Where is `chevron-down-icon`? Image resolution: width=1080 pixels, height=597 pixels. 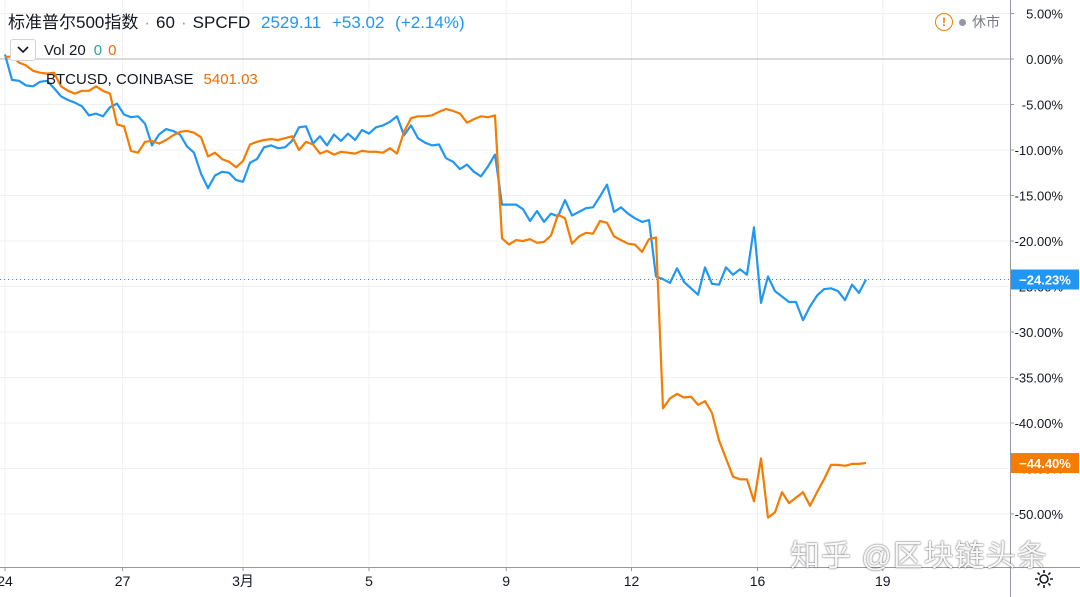
chevron-down-icon is located at coordinates (23, 50).